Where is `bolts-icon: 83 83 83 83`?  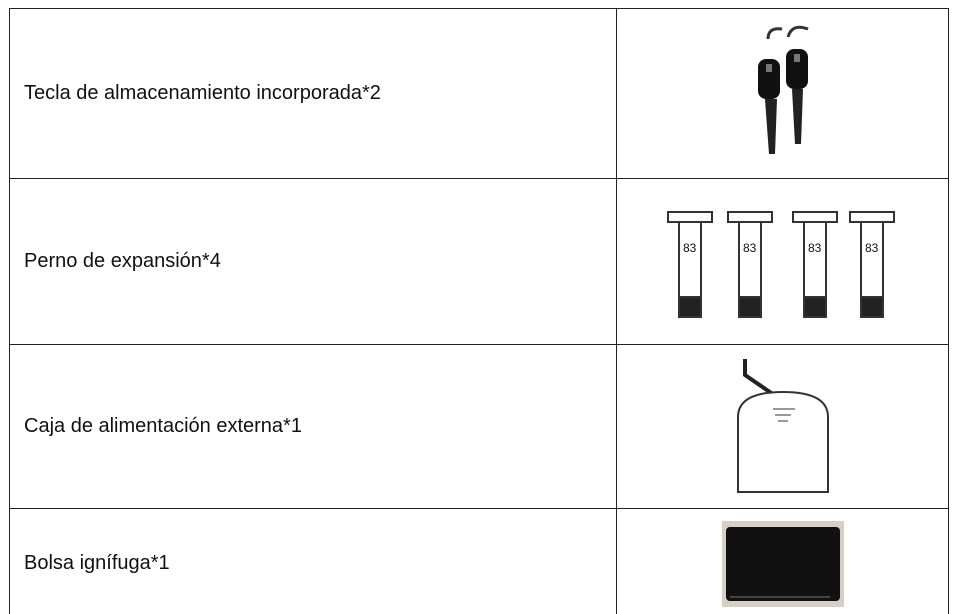
bolts-icon: 83 83 83 83 is located at coordinates (780, 264).